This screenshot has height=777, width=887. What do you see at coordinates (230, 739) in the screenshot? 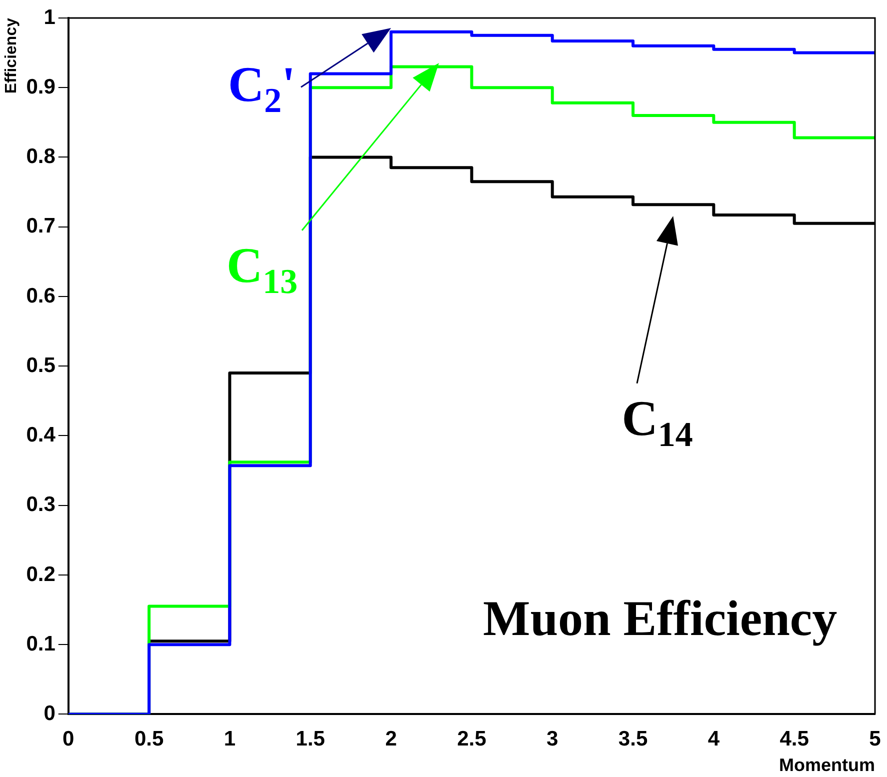
I see `x-tick-label: 1` at bounding box center [230, 739].